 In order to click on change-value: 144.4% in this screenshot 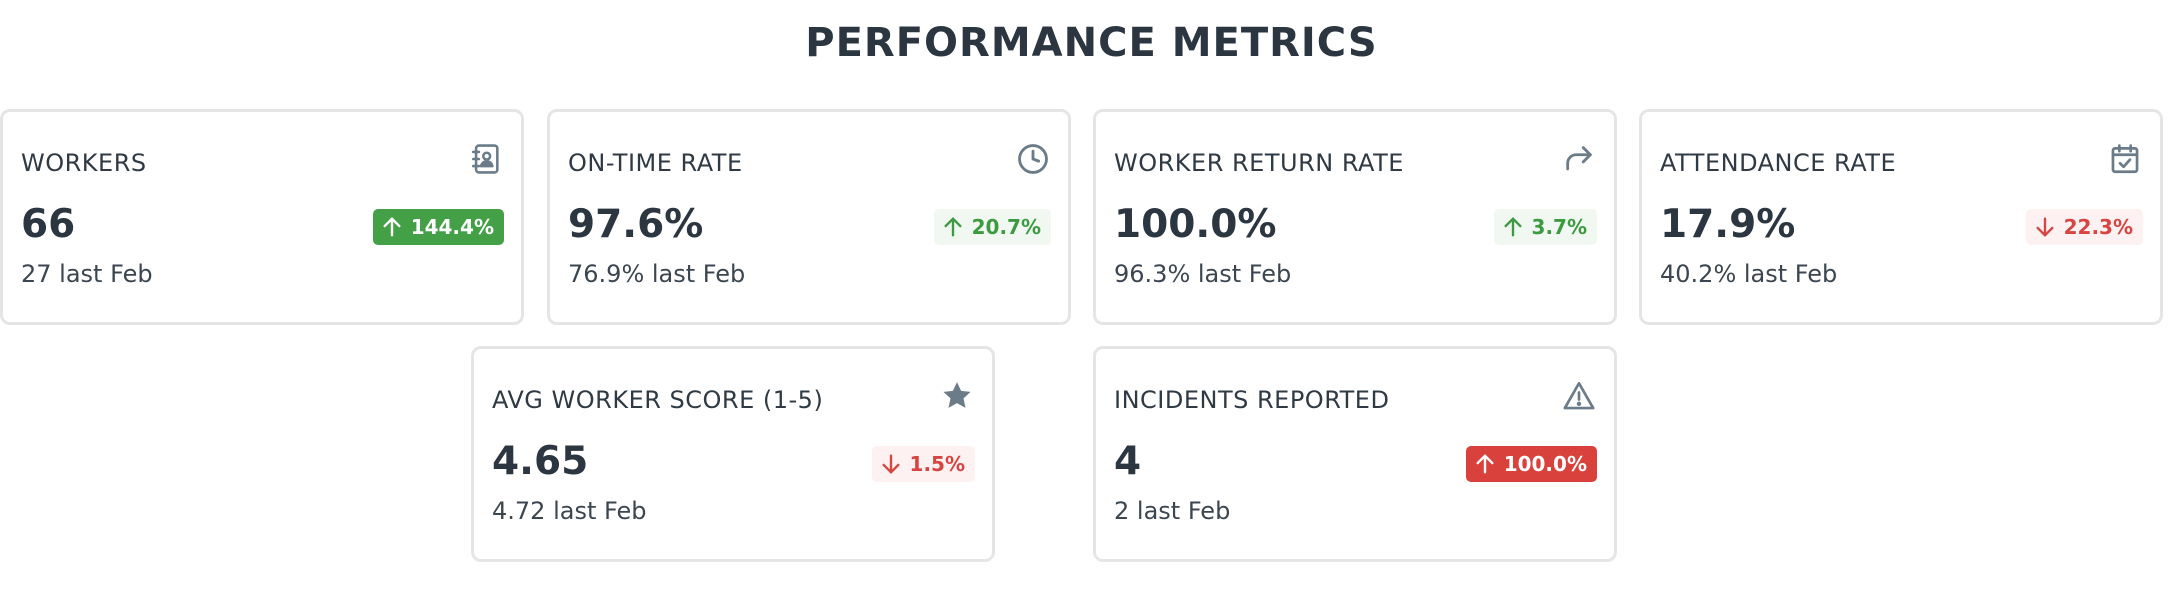, I will do `click(452, 227)`.